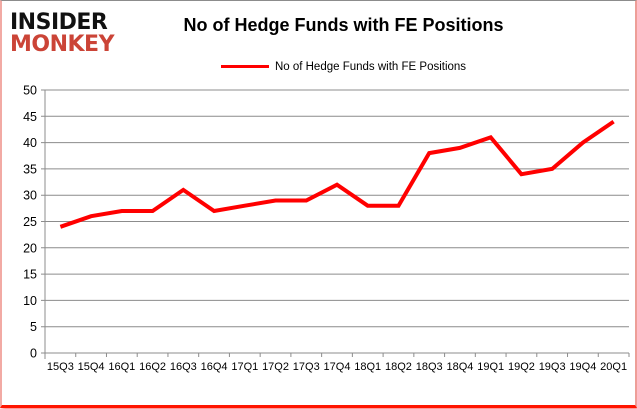 The image size is (637, 409). I want to click on x-axis-label: 15Q3, so click(60, 367).